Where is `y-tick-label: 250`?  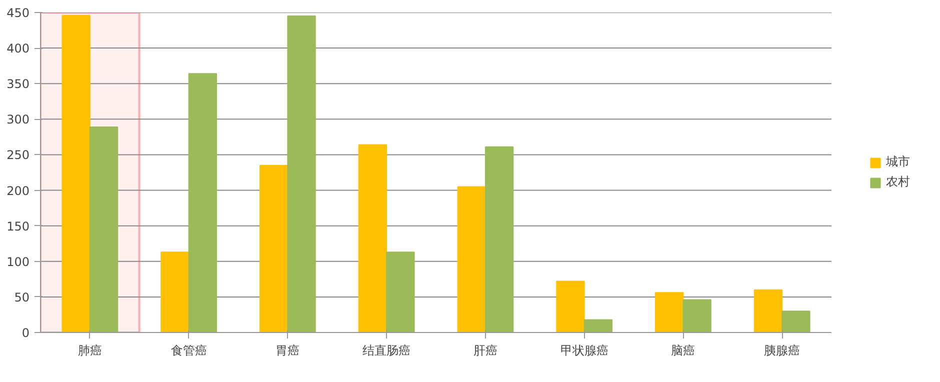 y-tick-label: 250 is located at coordinates (18, 155).